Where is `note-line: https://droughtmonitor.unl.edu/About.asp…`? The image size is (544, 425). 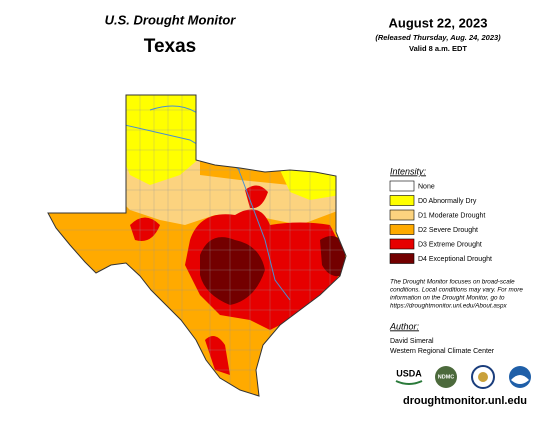 note-line: https://droughtmonitor.unl.edu/About.asp… is located at coordinates (449, 306).